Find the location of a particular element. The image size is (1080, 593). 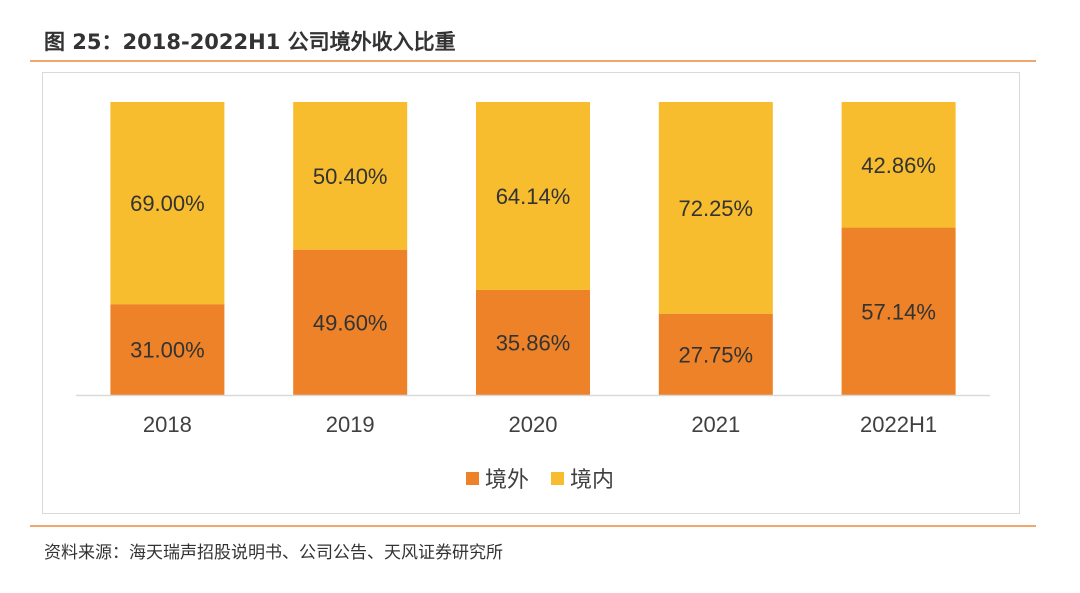

x-tick-label-2022H1: 2022H1 is located at coordinates (898, 424).